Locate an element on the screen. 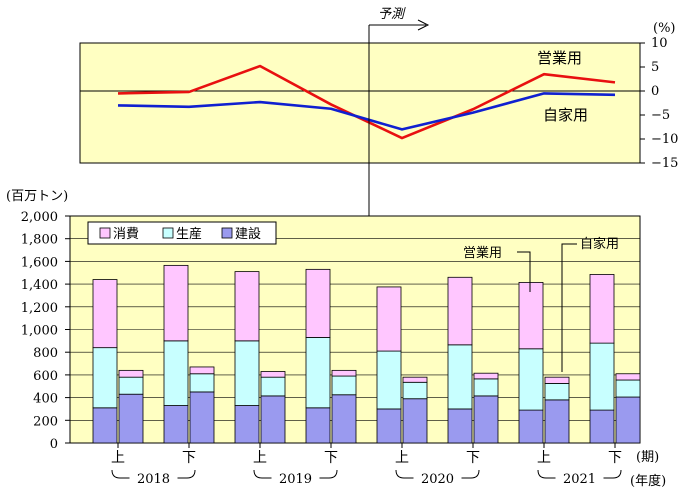 The width and height of the screenshot is (690, 499). volume-tick-label: 400 is located at coordinates (45, 399).